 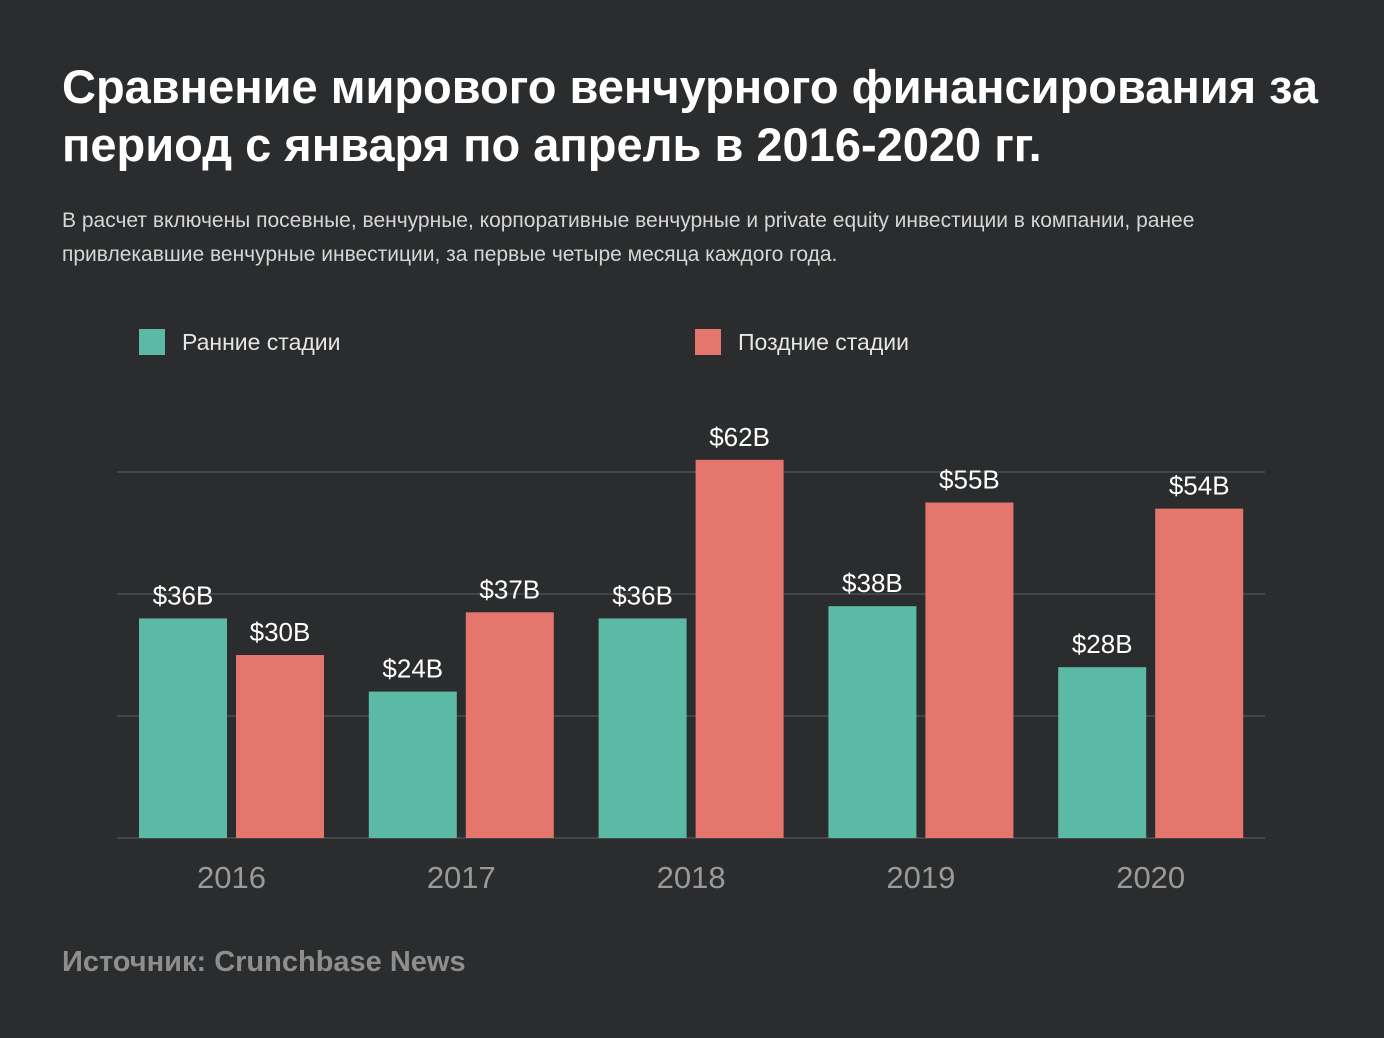 I want to click on x-tick-label-2019: 2019, so click(x=920, y=877).